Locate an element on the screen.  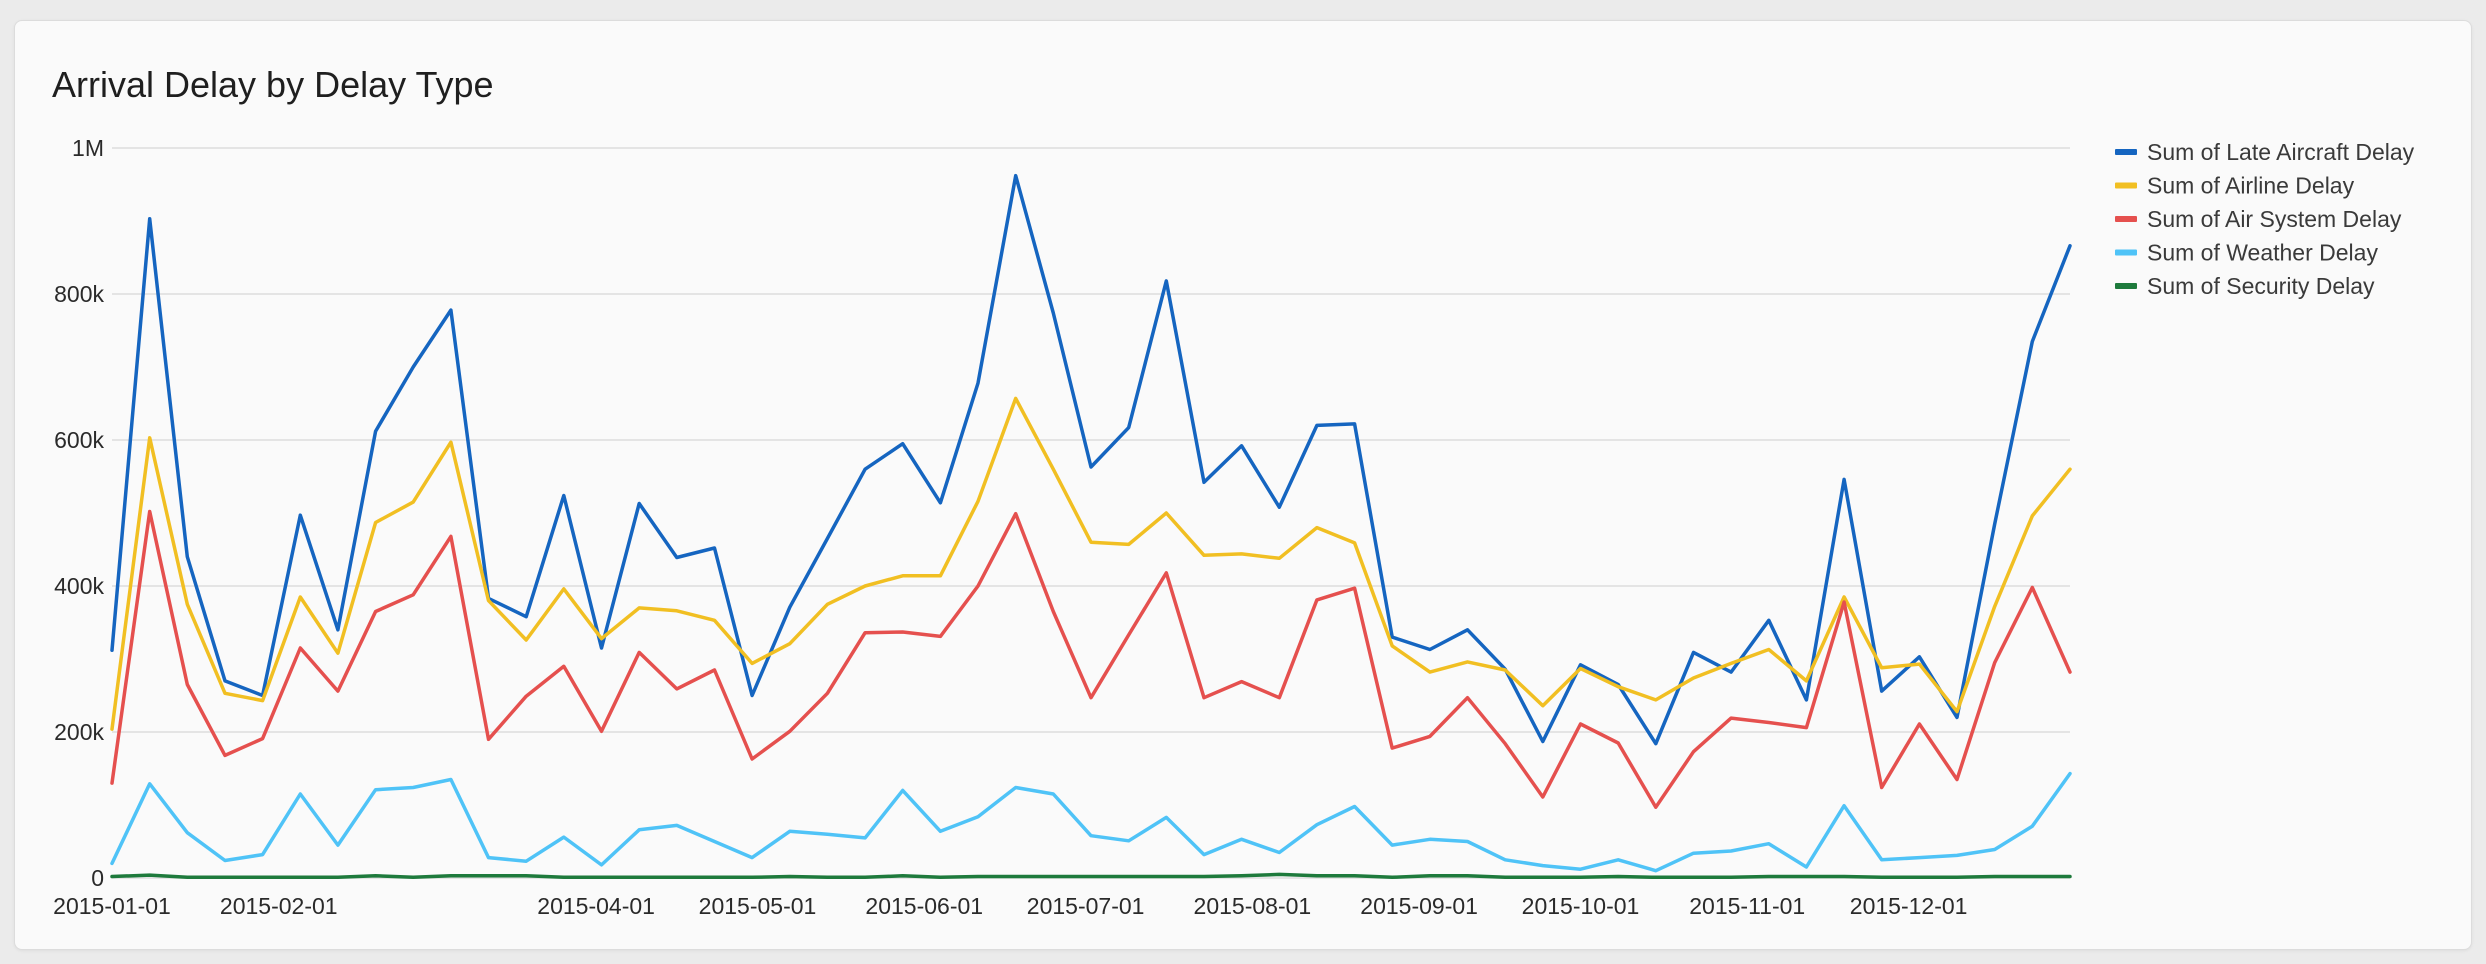
x-tick-label: 2015-05-01 is located at coordinates (758, 906).